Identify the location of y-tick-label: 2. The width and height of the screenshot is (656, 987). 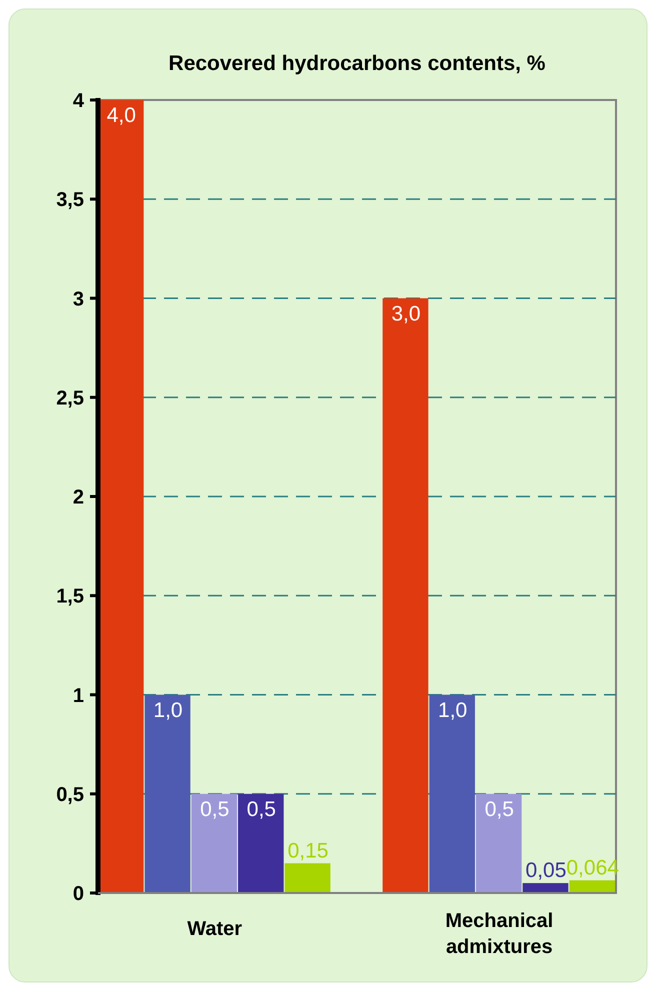
(78, 497).